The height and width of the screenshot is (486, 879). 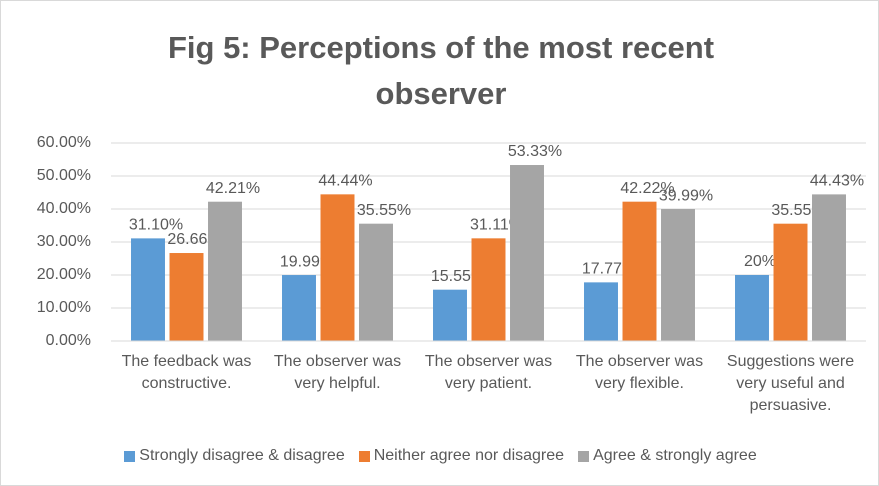 What do you see at coordinates (496, 225) in the screenshot?
I see `value-label: 31.11%` at bounding box center [496, 225].